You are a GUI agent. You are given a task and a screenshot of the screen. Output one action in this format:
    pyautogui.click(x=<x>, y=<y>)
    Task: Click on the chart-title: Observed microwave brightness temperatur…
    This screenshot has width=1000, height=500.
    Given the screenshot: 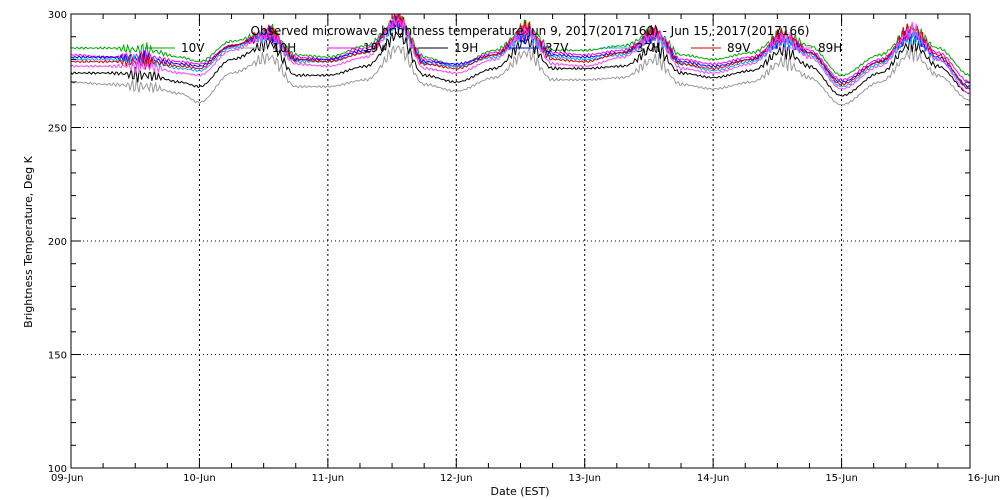 What is the action you would take?
    pyautogui.click(x=530, y=31)
    